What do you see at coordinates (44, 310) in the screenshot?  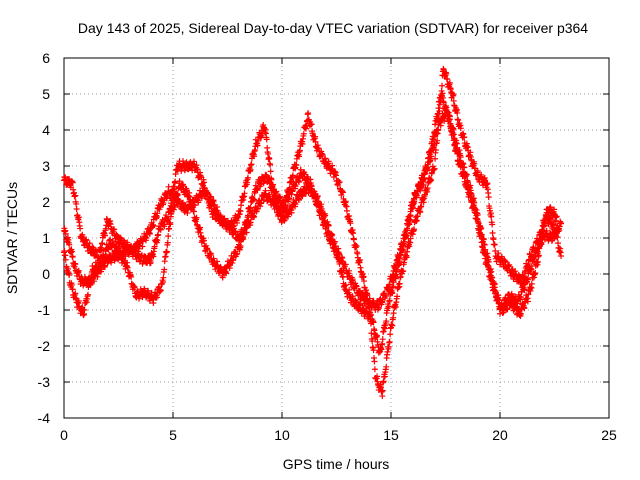 I see `y-tick-label: -1` at bounding box center [44, 310].